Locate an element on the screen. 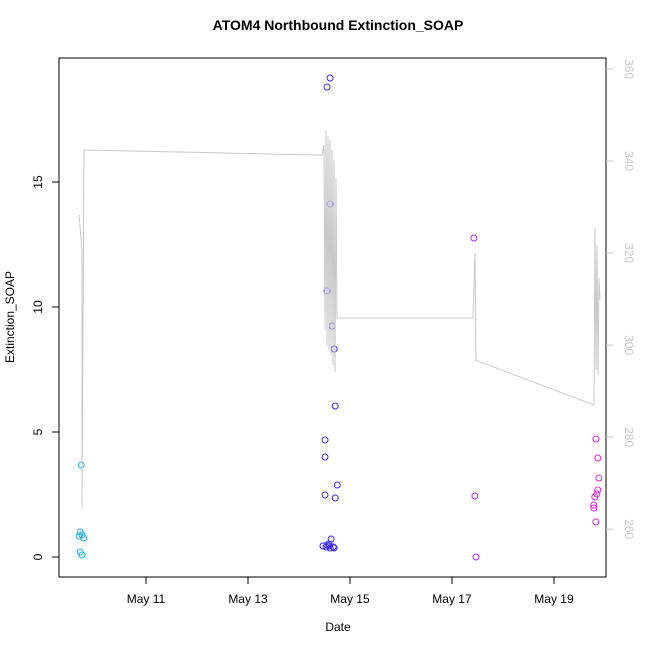 Image resolution: width=650 pixels, height=650 pixels. y-tick-label: 10 is located at coordinates (38, 307).